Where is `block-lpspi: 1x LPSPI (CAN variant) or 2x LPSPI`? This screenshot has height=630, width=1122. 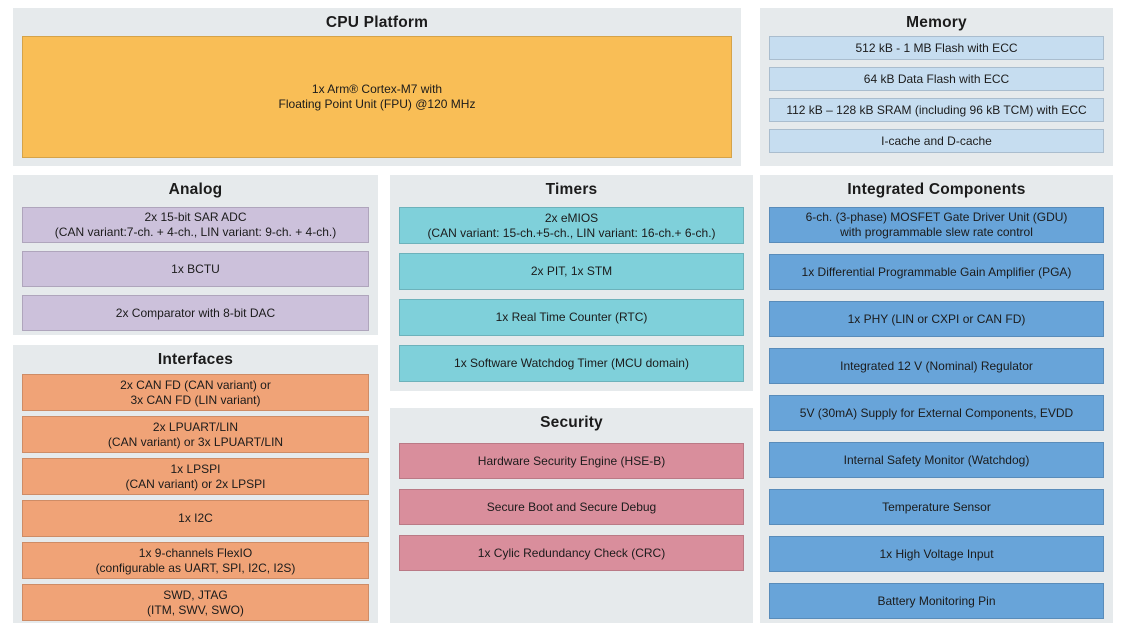 block-lpspi: 1x LPSPI (CAN variant) or 2x LPSPI is located at coordinates (195, 476).